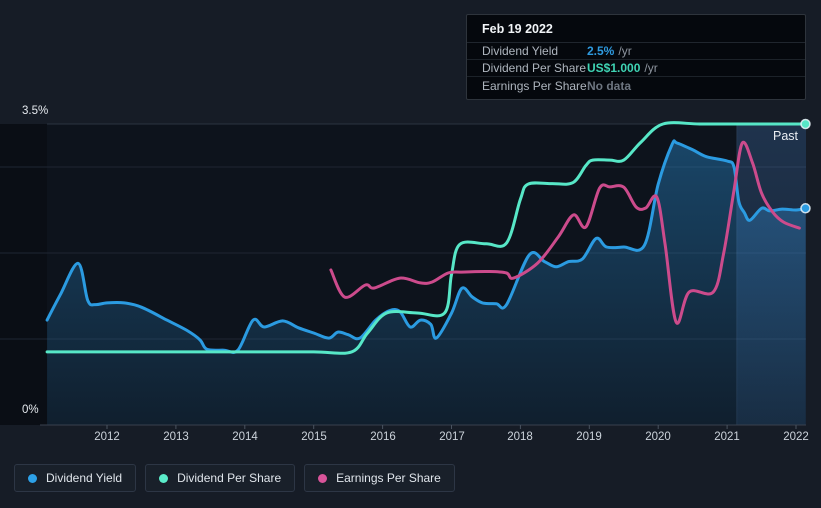  What do you see at coordinates (323, 478) in the screenshot?
I see `earnings-per-share-dot-icon` at bounding box center [323, 478].